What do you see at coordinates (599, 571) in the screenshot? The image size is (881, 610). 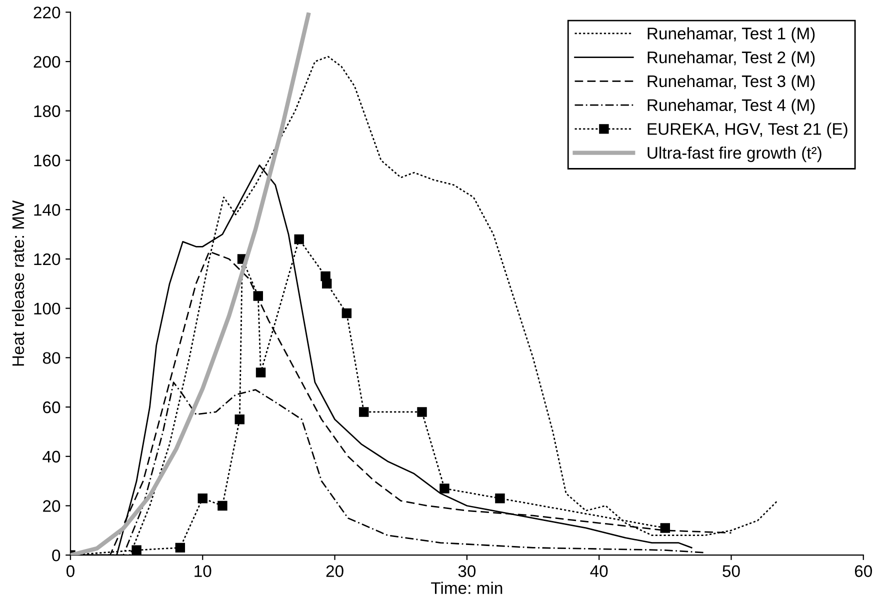 I see `x-tick-label: 40` at bounding box center [599, 571].